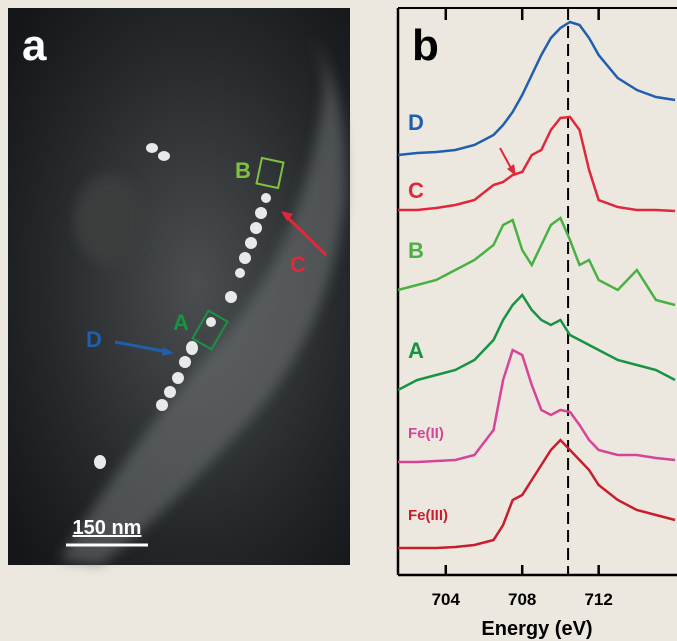 Image resolution: width=677 pixels, height=641 pixels. I want to click on x-tick-label: 712, so click(598, 599).